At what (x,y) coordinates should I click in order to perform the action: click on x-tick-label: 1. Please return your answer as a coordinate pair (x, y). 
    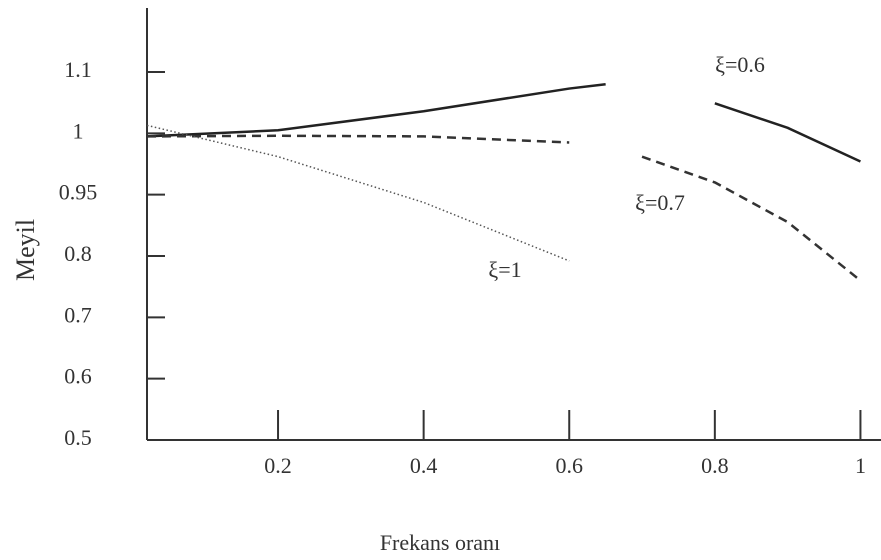
    Looking at the image, I should click on (860, 465).